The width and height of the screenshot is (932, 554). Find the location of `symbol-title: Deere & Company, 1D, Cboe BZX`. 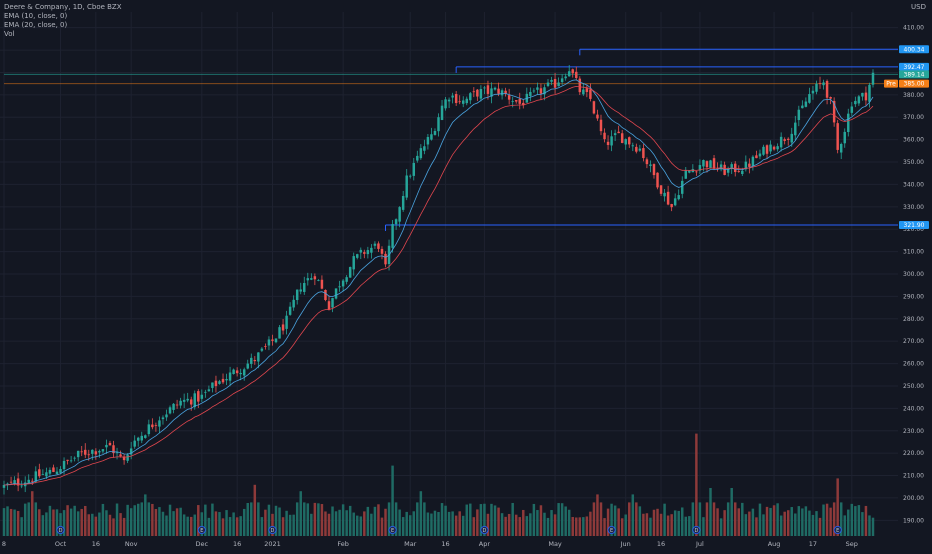

symbol-title: Deere & Company, 1D, Cboe BZX is located at coordinates (63, 7).